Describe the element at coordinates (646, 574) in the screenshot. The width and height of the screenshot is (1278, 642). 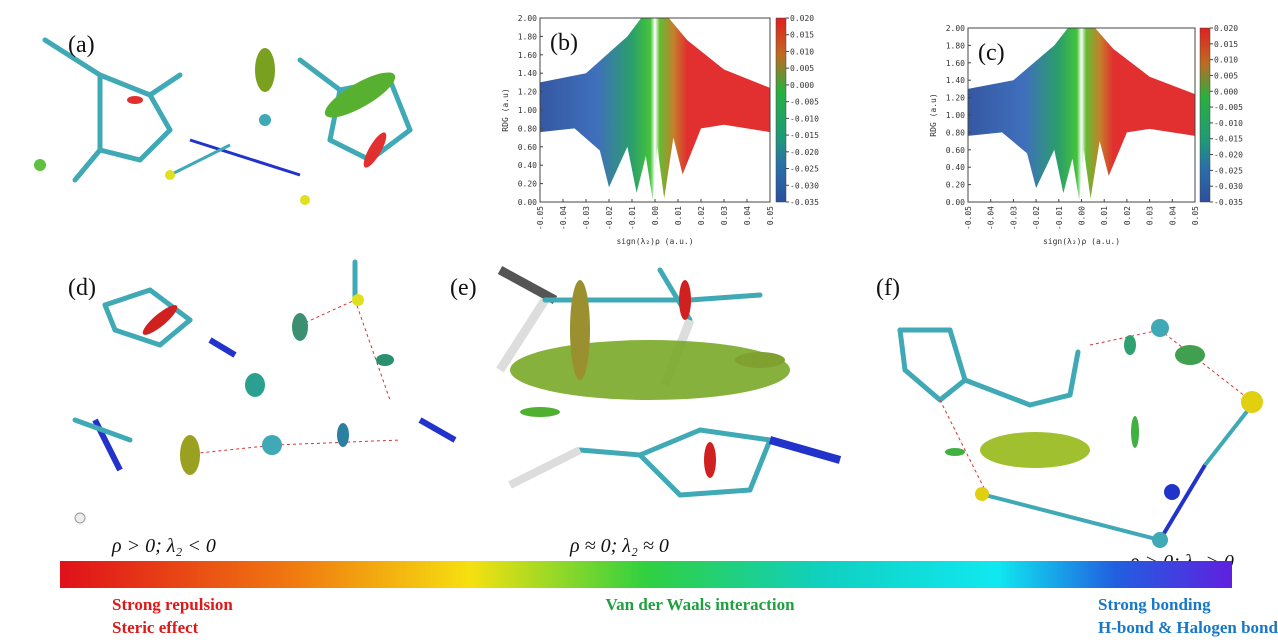
I see `color-scale-bar` at that location.